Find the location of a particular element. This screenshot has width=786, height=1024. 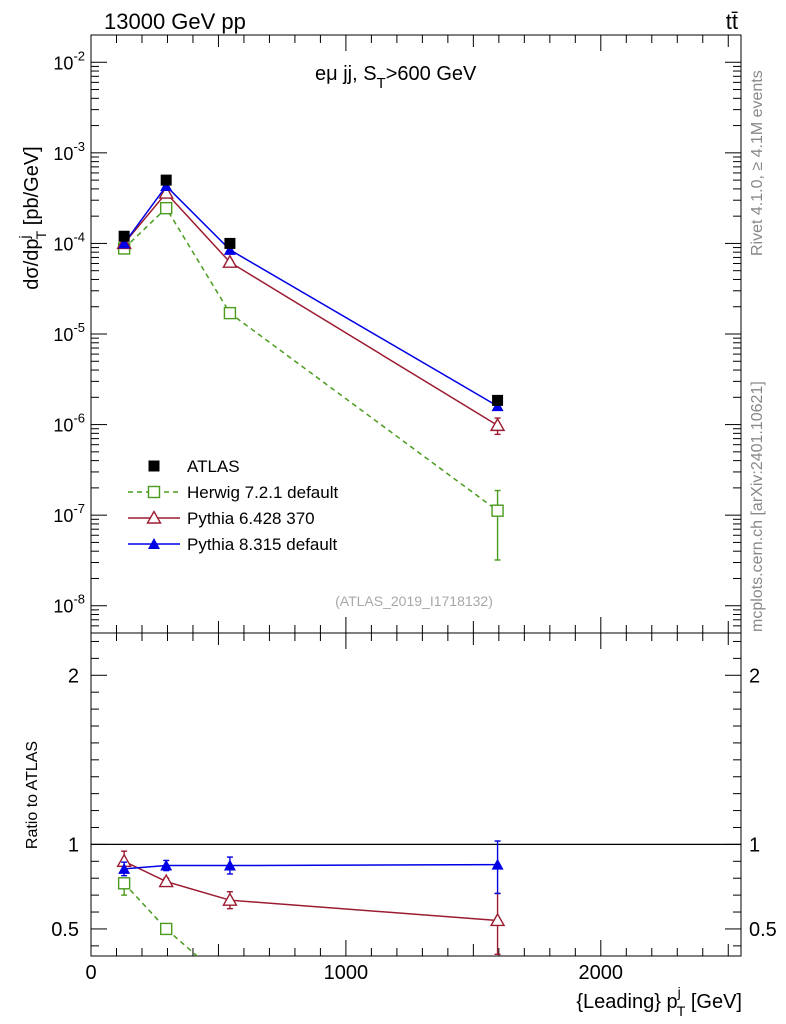

tick-exponent: -5 is located at coordinates (79, 327).